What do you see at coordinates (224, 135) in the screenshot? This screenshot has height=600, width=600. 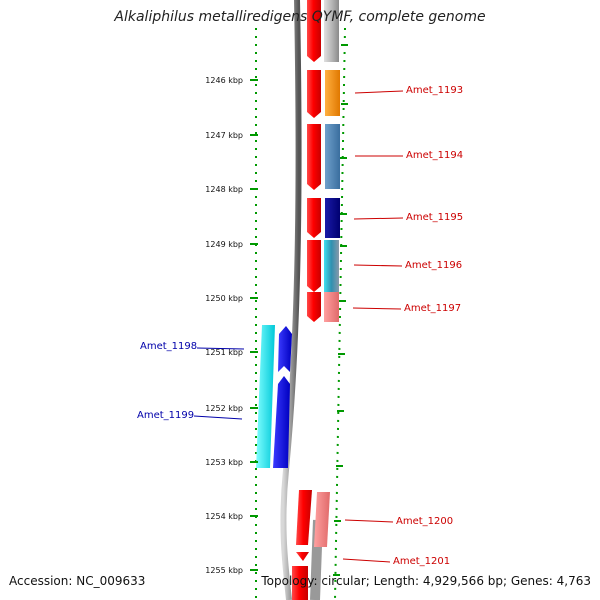 I see `kbp-tick-label: 1247 kbp` at bounding box center [224, 135].